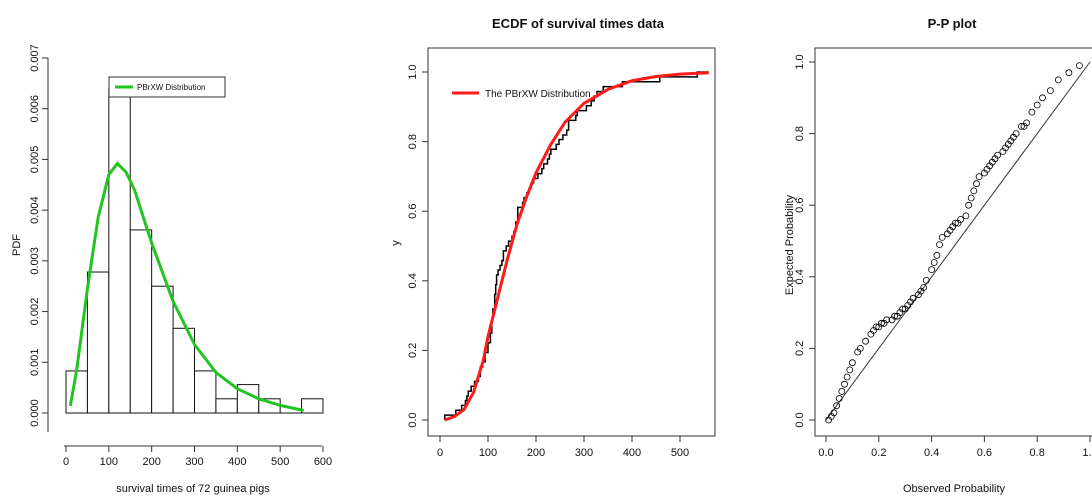 This screenshot has width=1092, height=497. I want to click on y-axis-ticks: 0.0 0.2 0.4 0.6 0.8 1.0, so click(417, 246).